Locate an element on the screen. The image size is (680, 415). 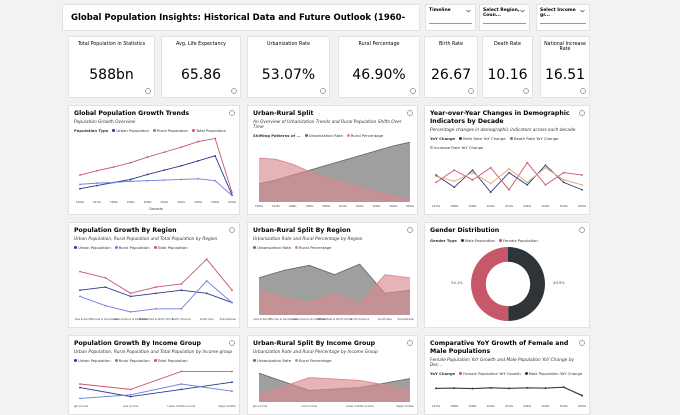
legend-item: Male Population is located at coordinates (477, 240).